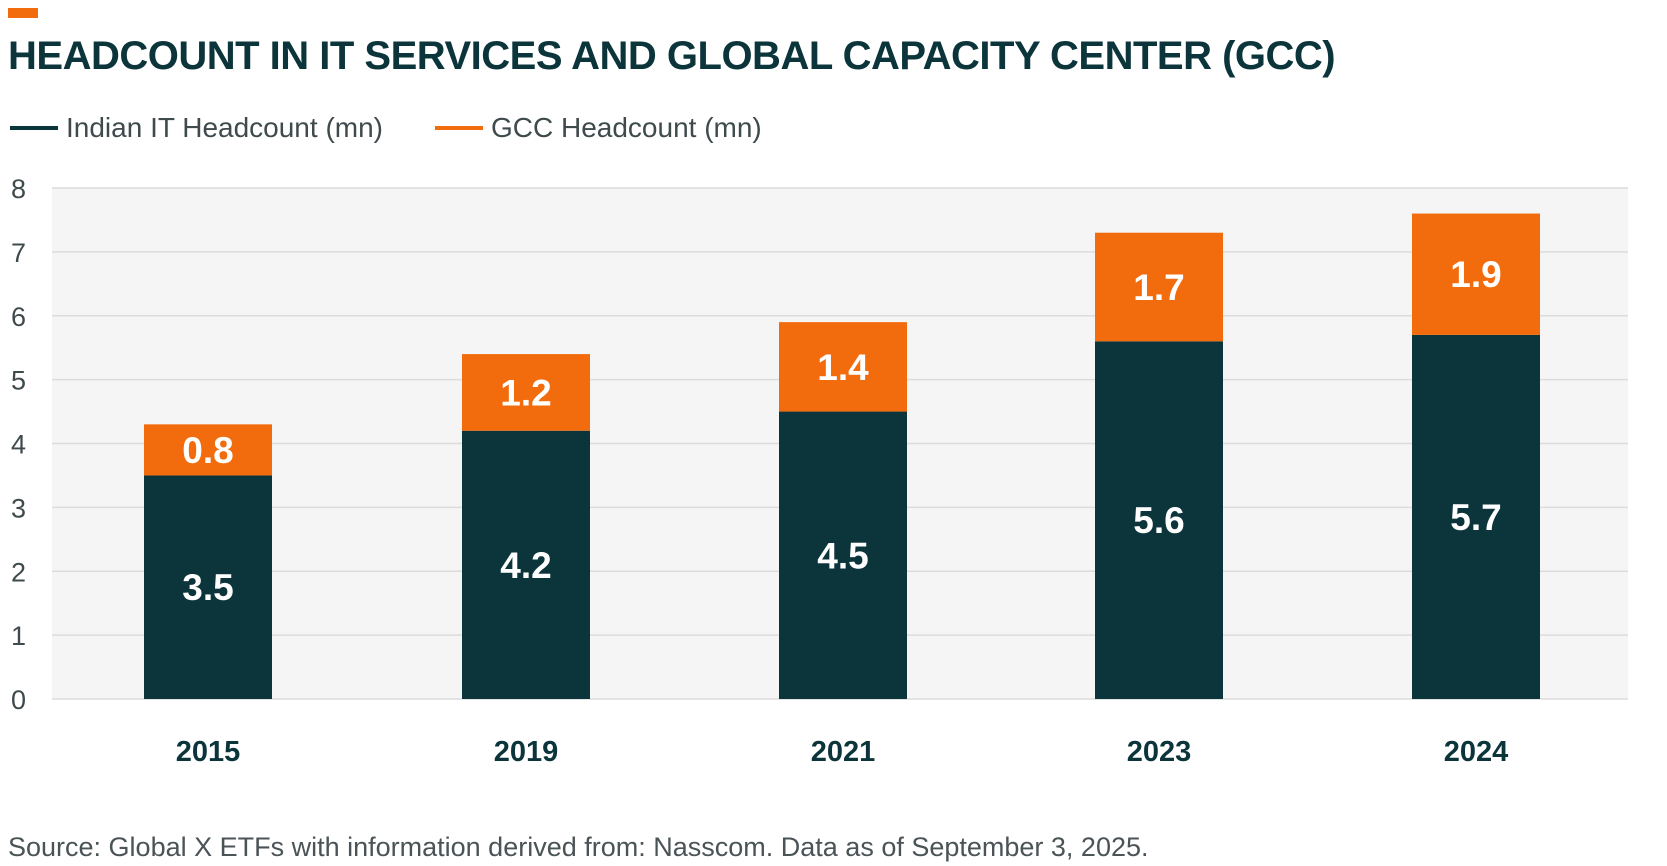  I want to click on data-label-gcc-2024: 1.9, so click(1475, 274).